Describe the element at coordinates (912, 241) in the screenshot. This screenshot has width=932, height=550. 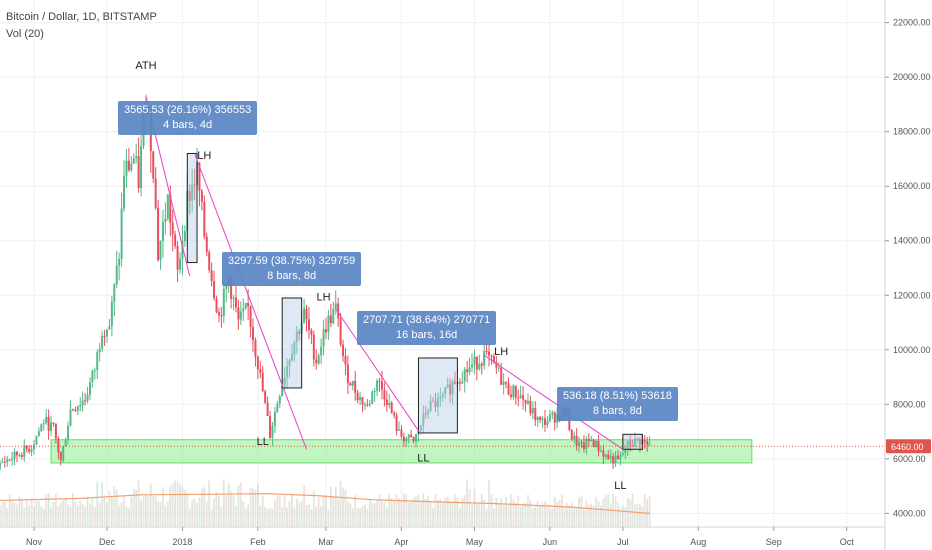
I see `price-axis-label: 14000.00` at that location.